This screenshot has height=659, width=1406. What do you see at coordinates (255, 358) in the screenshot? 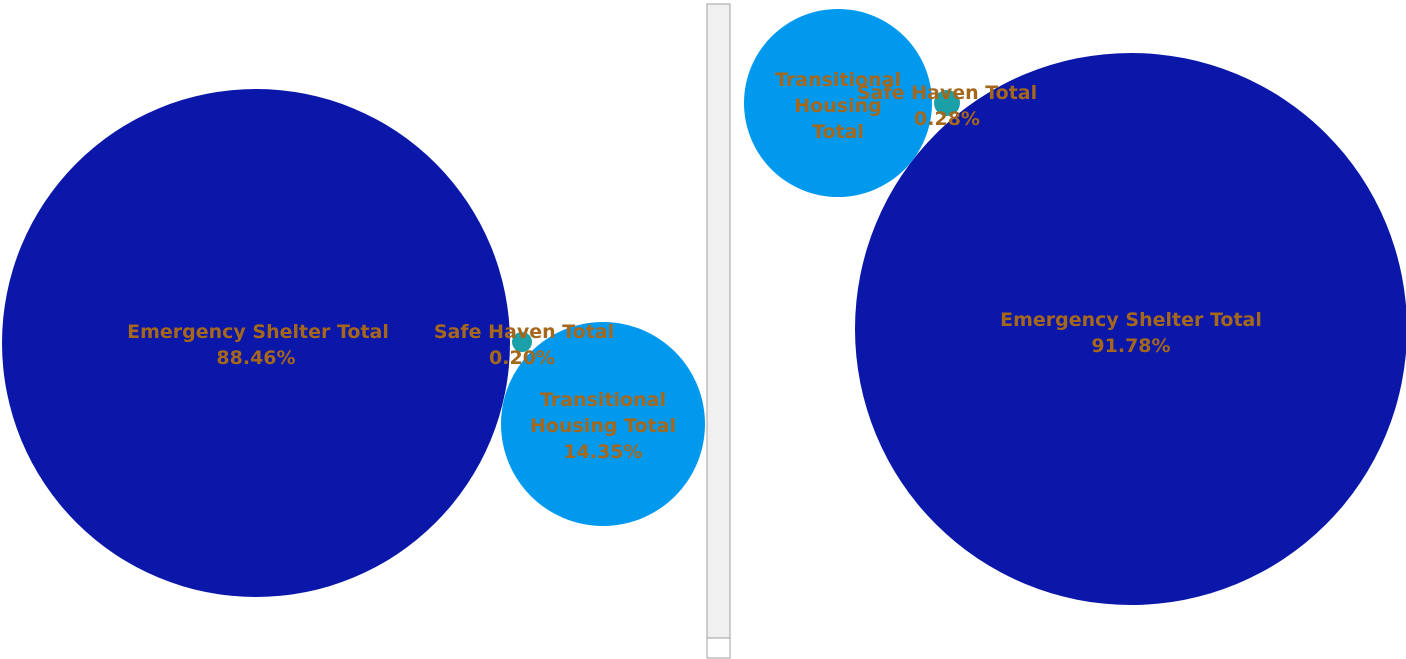
I see `label-emergency-shelter-percent: 88.46%` at bounding box center [255, 358].